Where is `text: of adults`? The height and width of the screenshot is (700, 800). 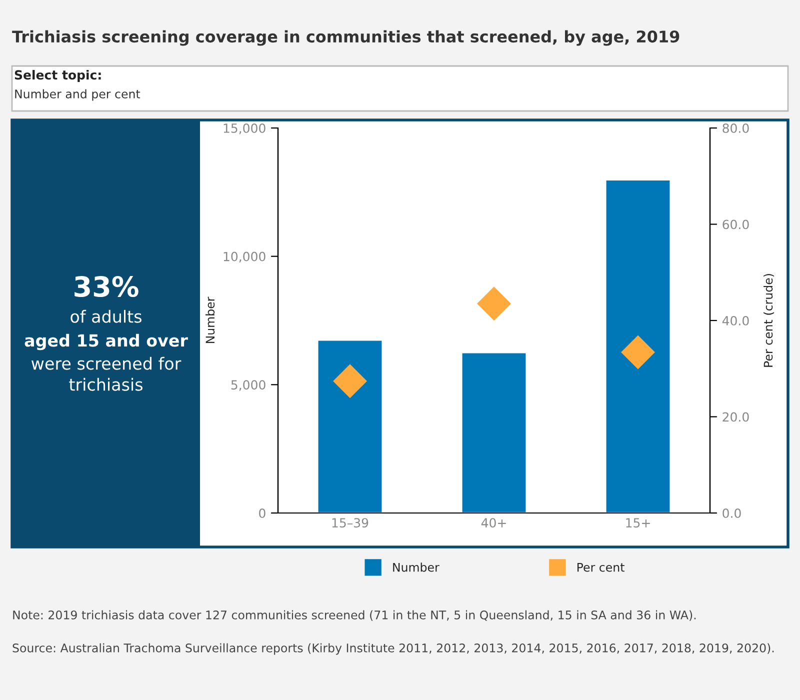 text: of adults is located at coordinates (106, 316).